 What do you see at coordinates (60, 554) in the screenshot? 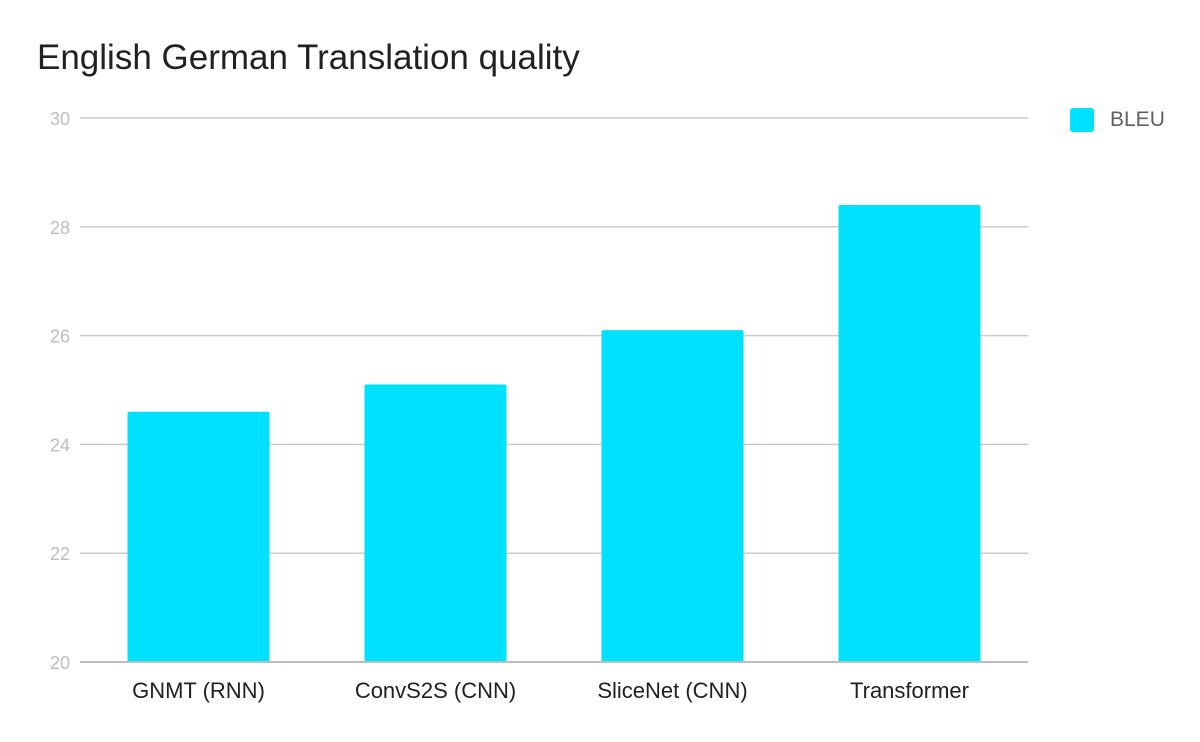
I see `y-tick-label: 22` at bounding box center [60, 554].